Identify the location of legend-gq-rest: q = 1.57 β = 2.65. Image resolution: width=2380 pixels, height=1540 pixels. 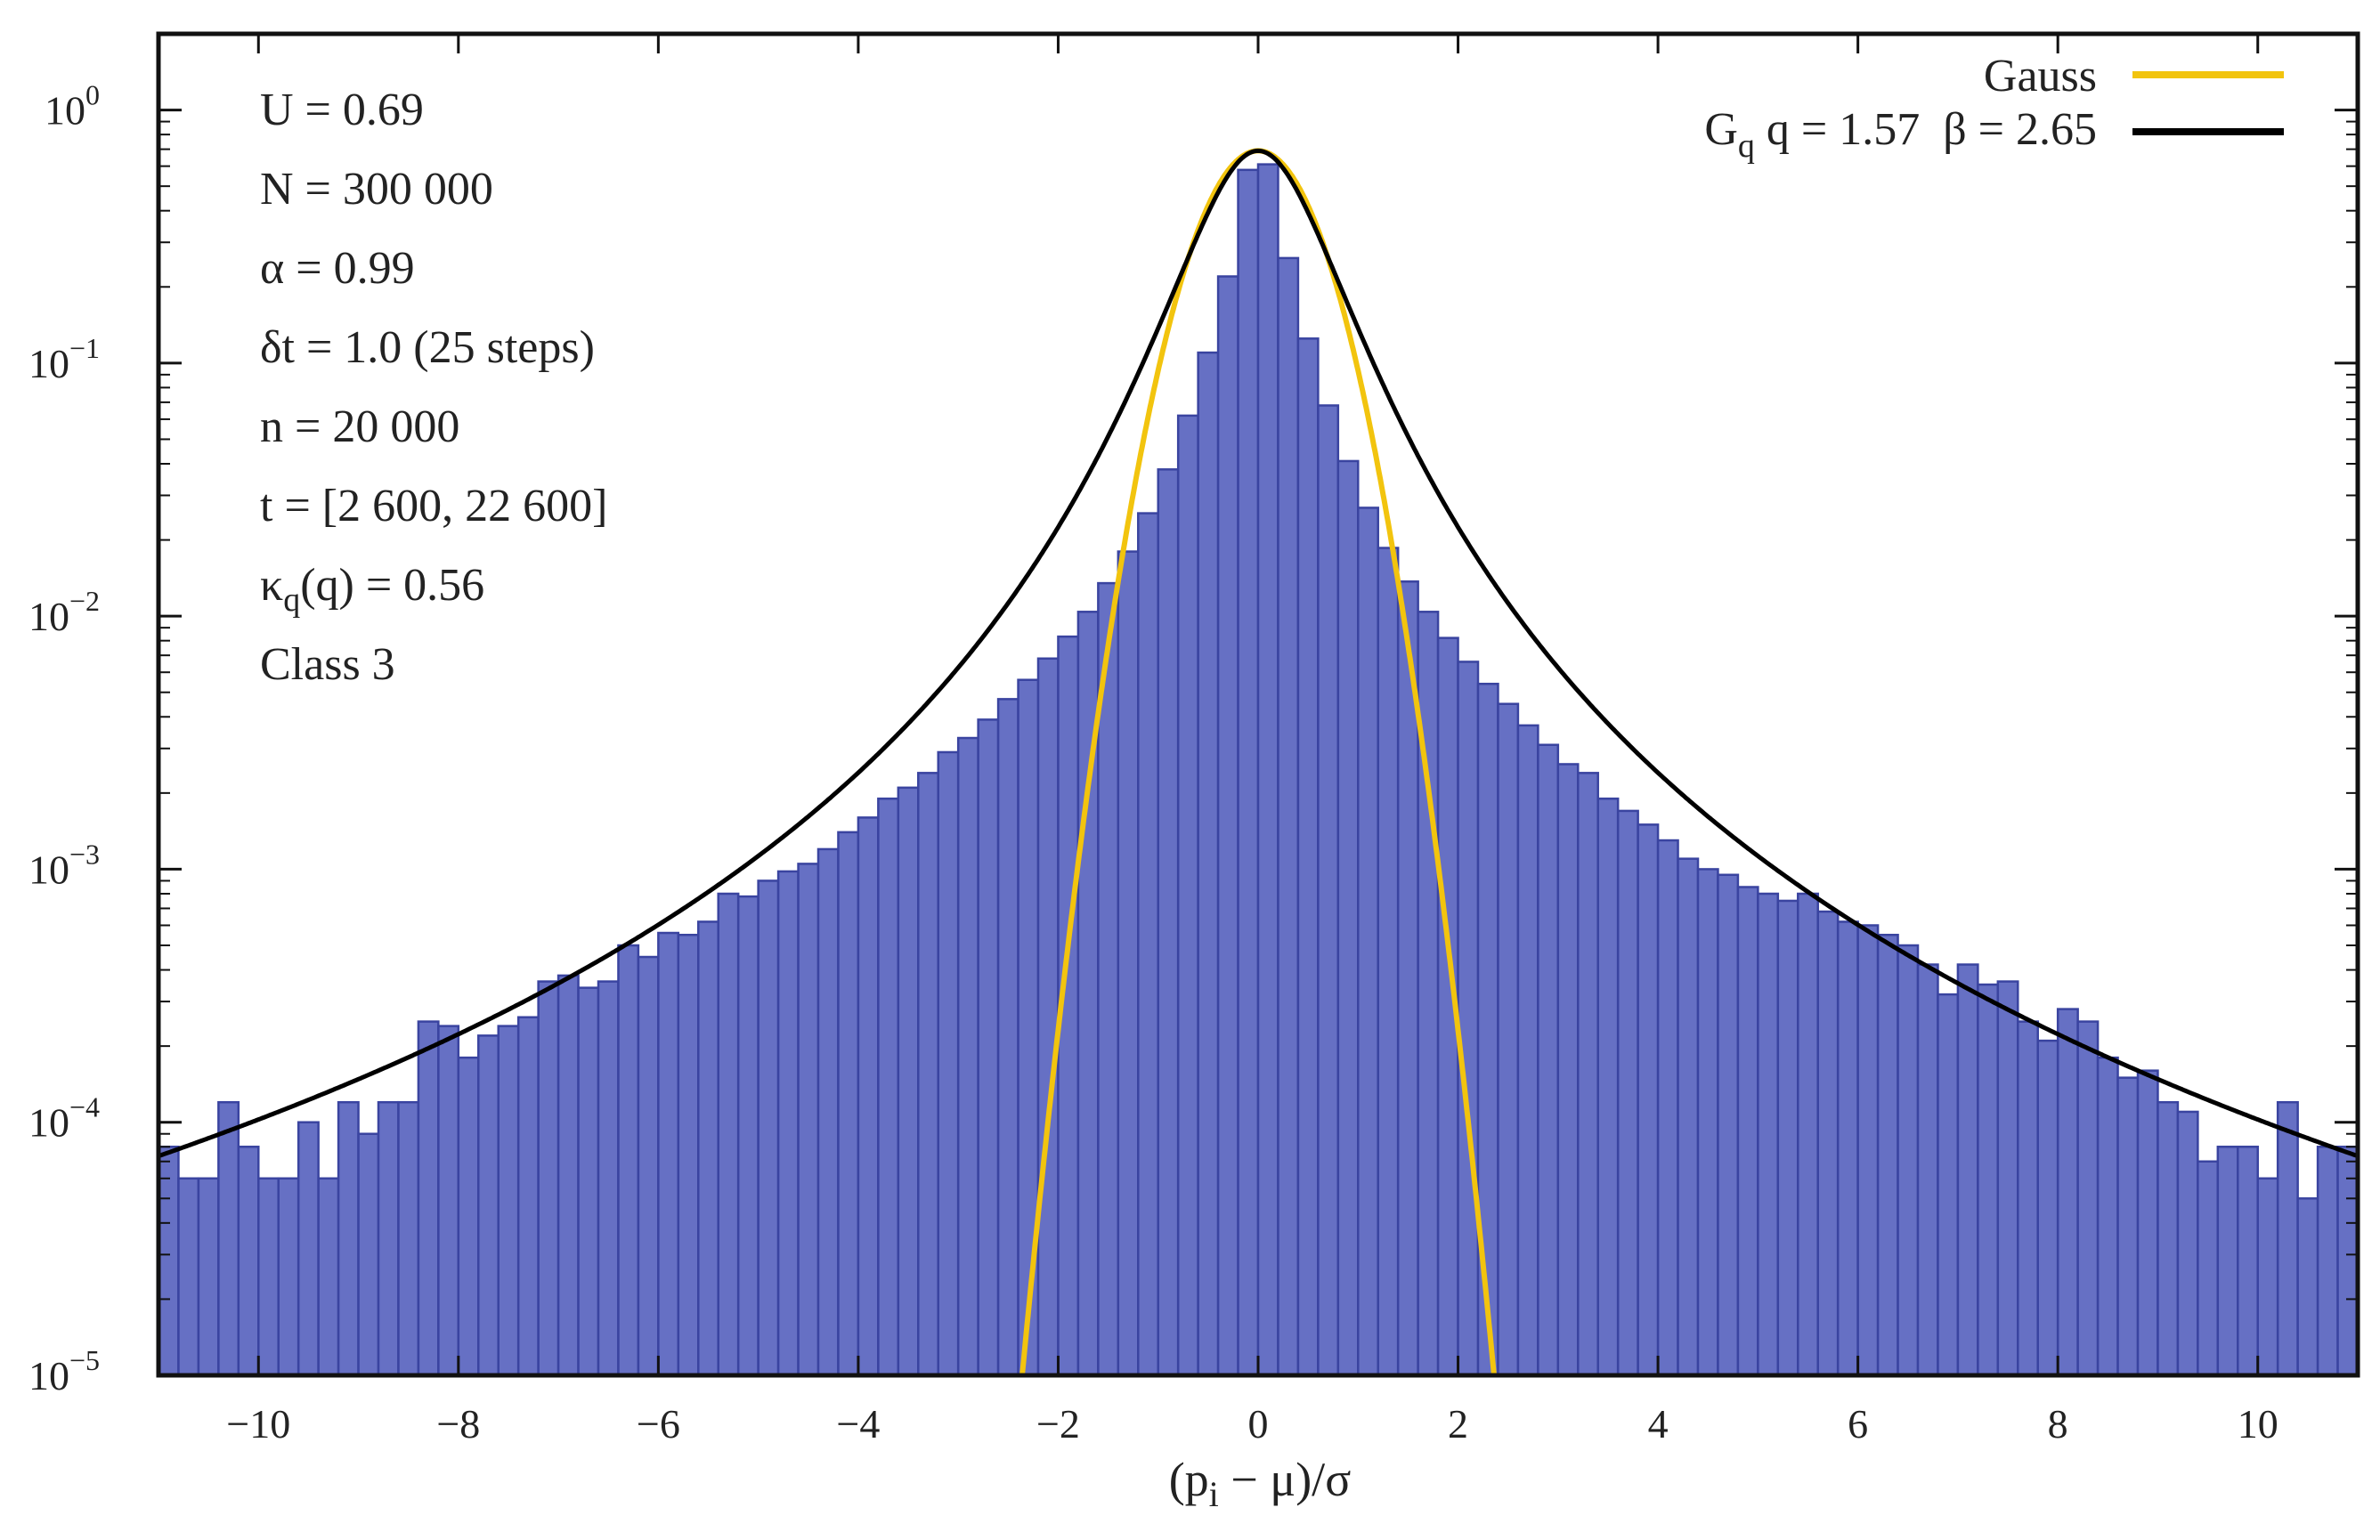
(1926, 129).